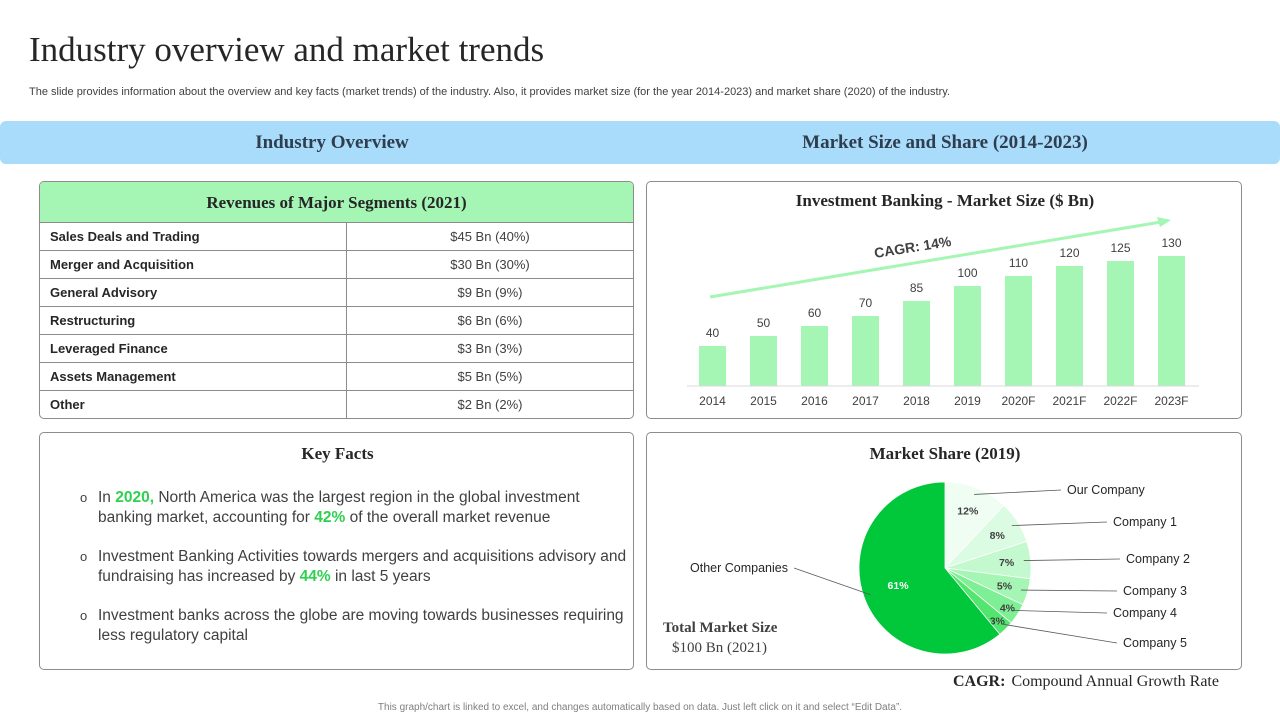 This screenshot has height=720, width=1280. What do you see at coordinates (193, 264) in the screenshot?
I see `segment-name: Merger and Acquisition` at bounding box center [193, 264].